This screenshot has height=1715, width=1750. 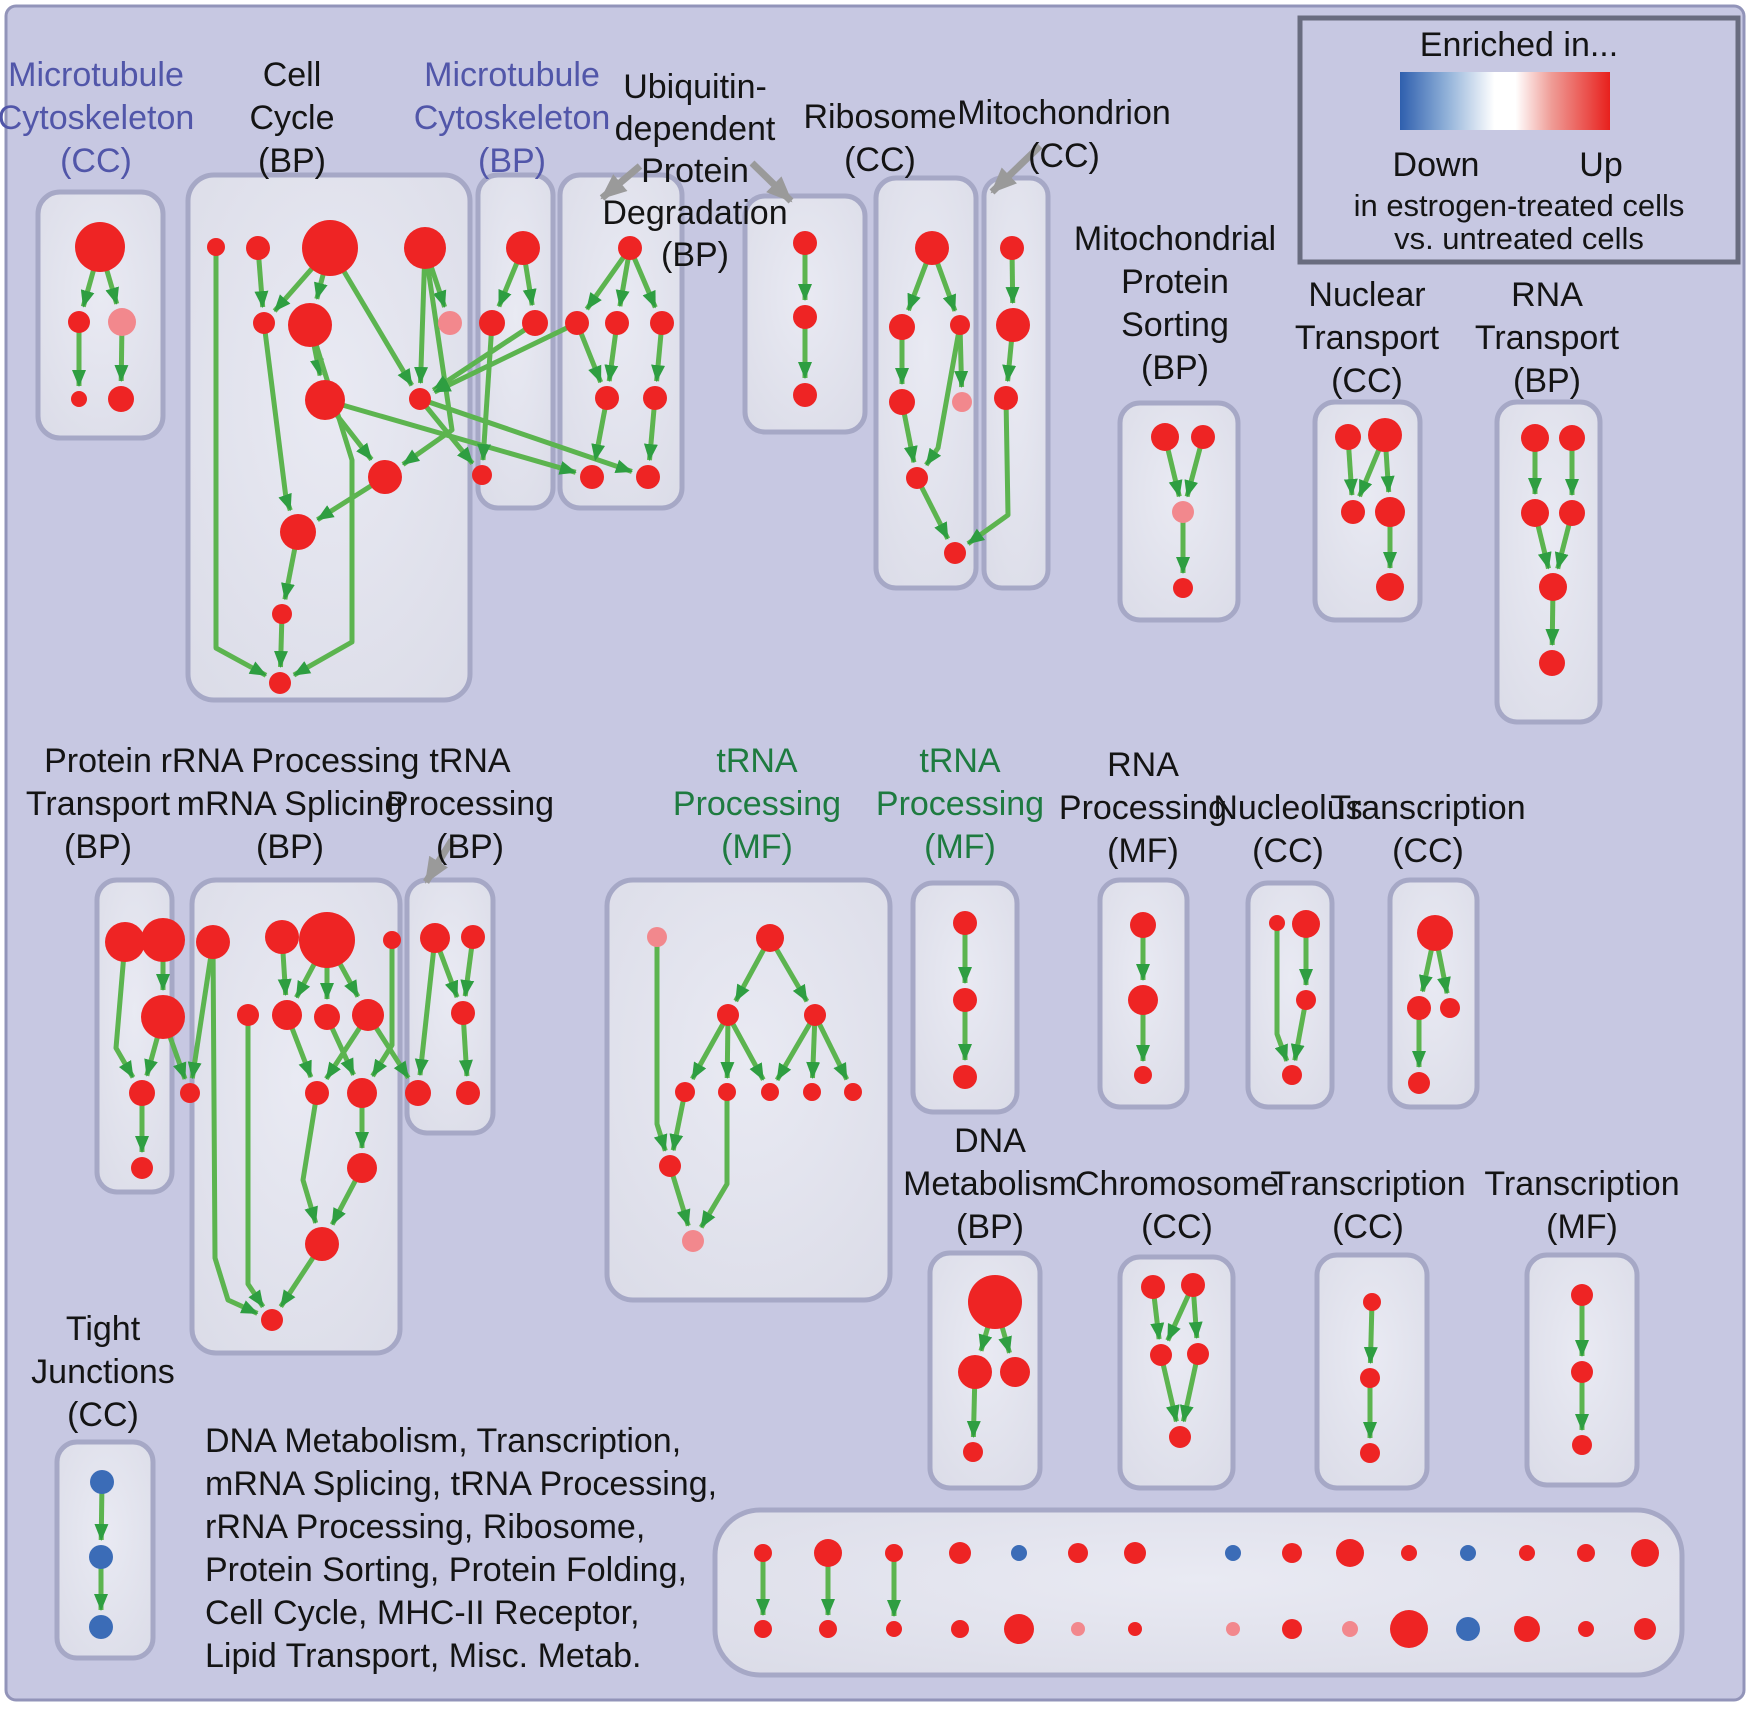 I want to click on legend-box, so click(x=1519, y=140).